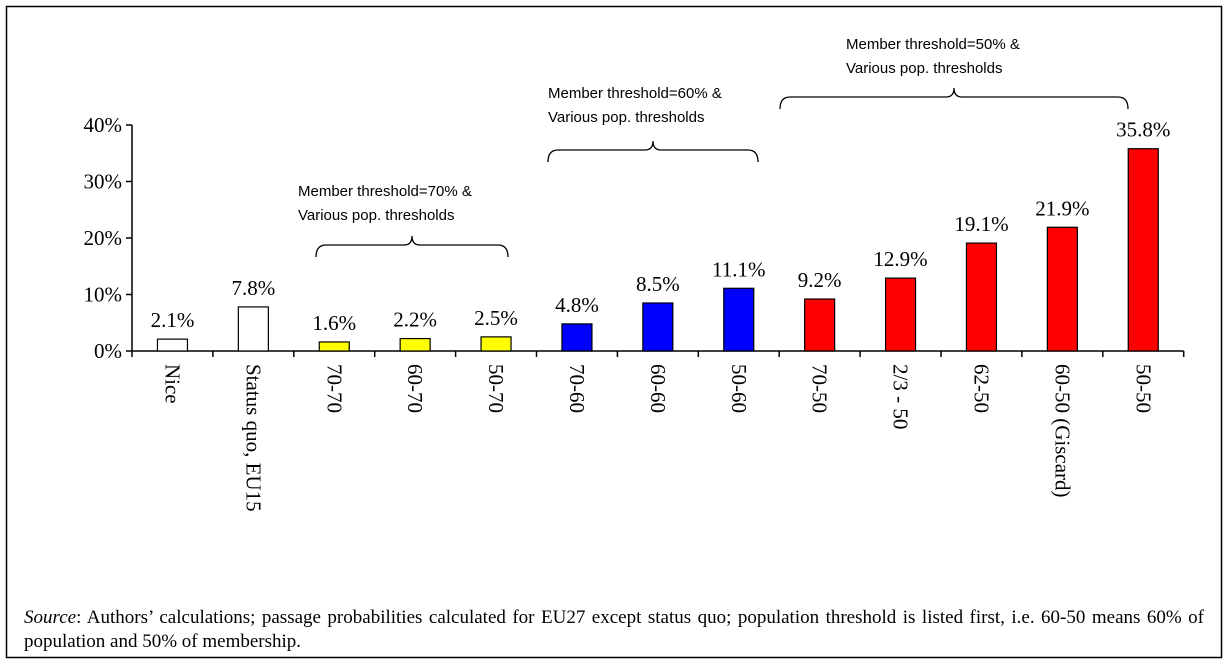 Image resolution: width=1228 pixels, height=662 pixels. Describe the element at coordinates (103, 295) in the screenshot. I see `y-tick-label: 10%` at that location.